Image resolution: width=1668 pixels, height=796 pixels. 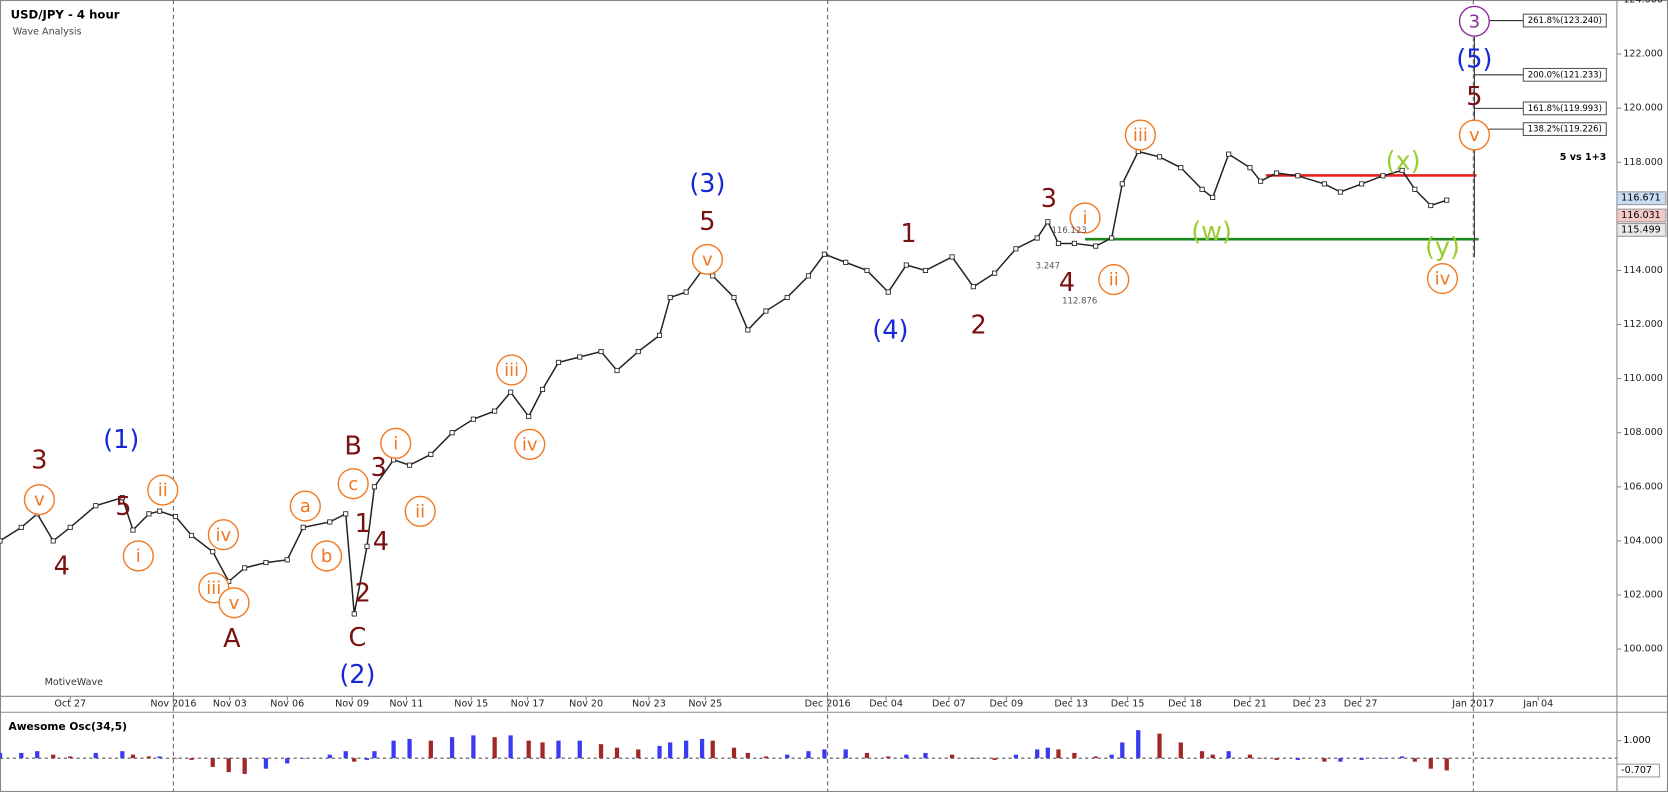 I want to click on measure-label: 3.247, so click(x=1048, y=266).